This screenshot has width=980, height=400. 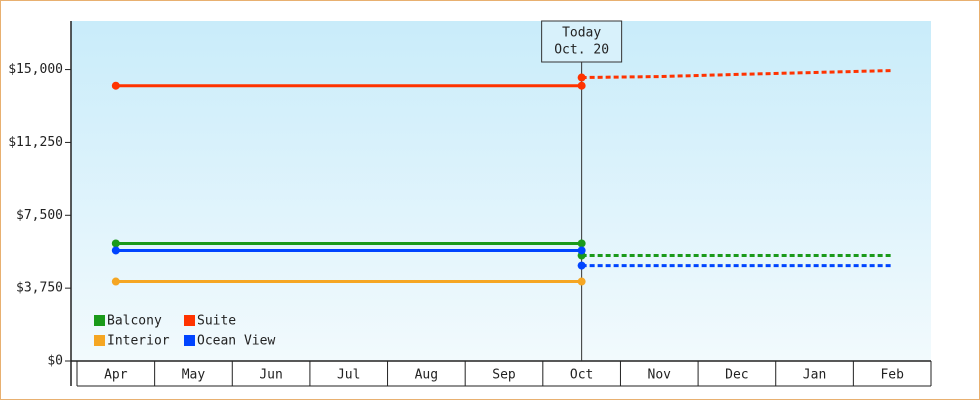 What do you see at coordinates (138, 341) in the screenshot?
I see `legend-label: Interior` at bounding box center [138, 341].